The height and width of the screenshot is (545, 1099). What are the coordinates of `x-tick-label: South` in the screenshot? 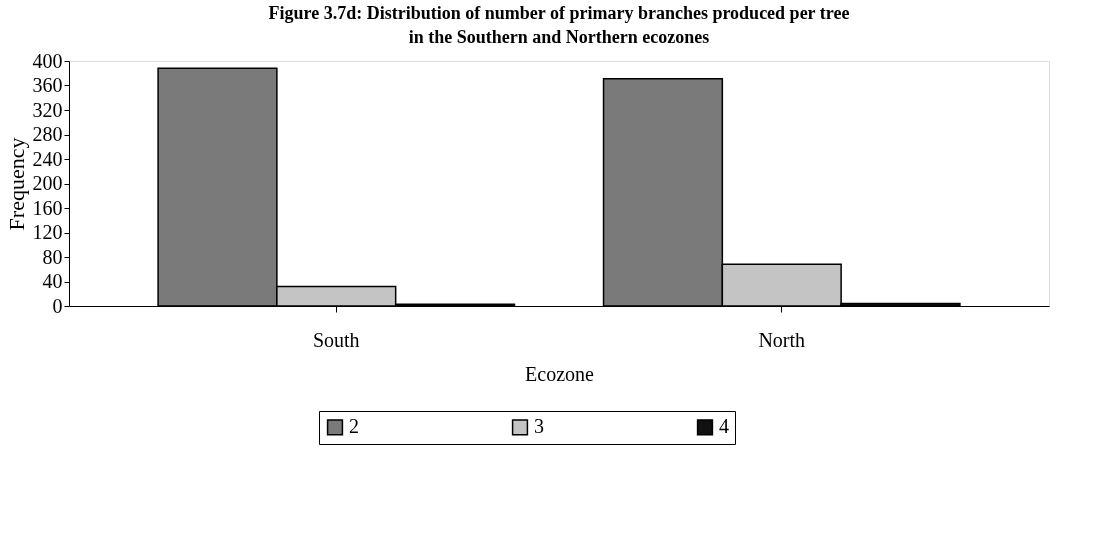 It's located at (336, 339).